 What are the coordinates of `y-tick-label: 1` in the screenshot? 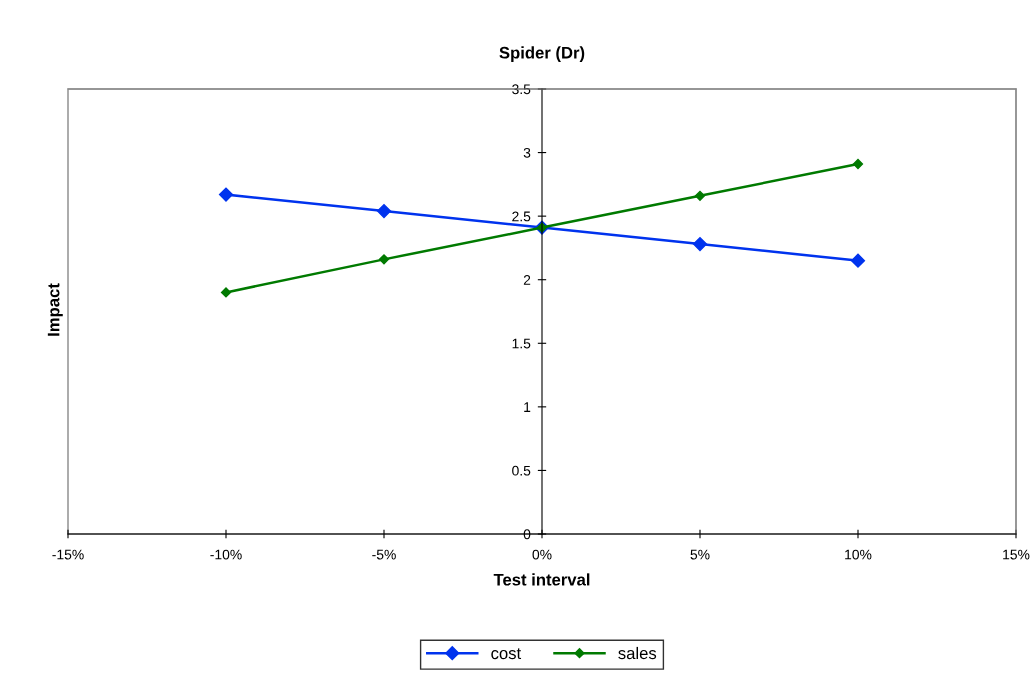 It's located at (527, 407).